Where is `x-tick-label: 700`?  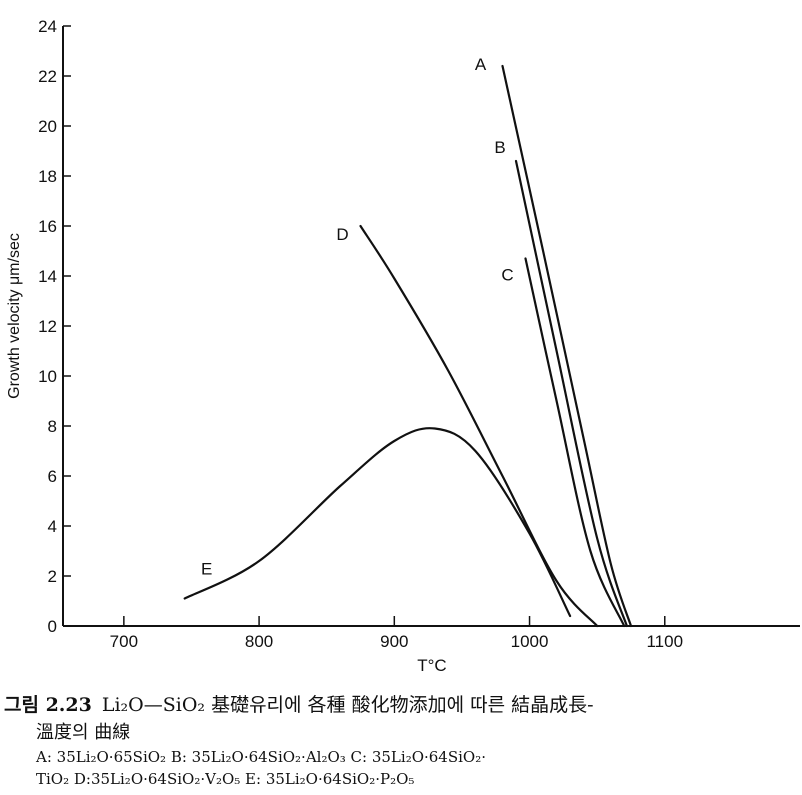
x-tick-label: 700 is located at coordinates (124, 641).